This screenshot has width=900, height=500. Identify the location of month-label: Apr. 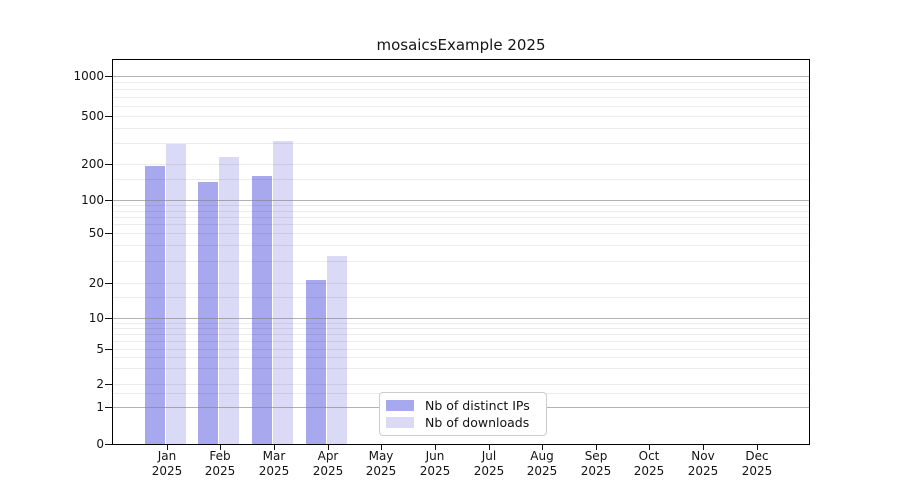
(328, 456).